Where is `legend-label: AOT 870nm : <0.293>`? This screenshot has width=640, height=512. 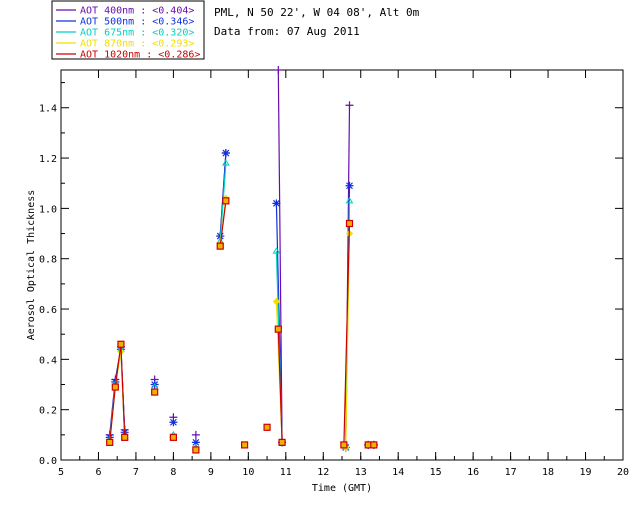 legend-label: AOT 870nm : <0.293> is located at coordinates (137, 44).